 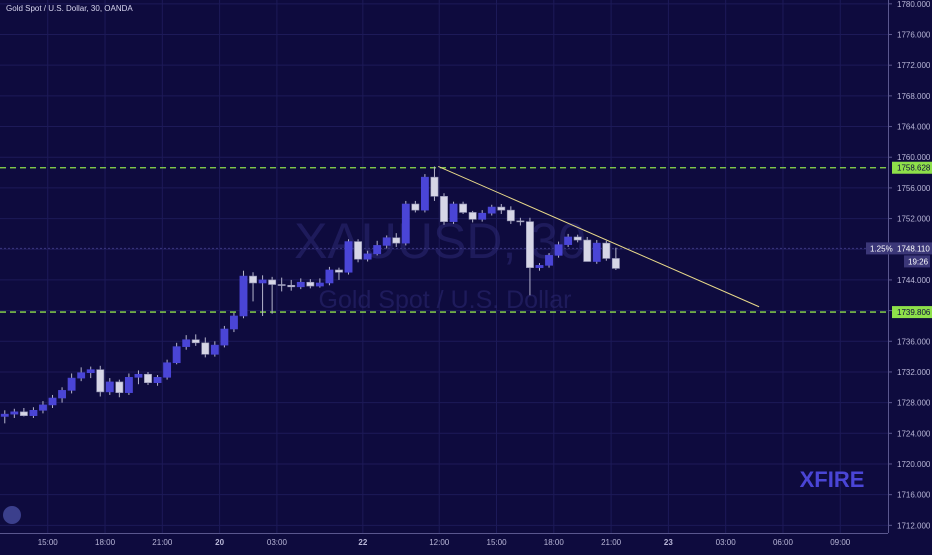 I want to click on price-axis-label: 1752.000, so click(x=914, y=219).